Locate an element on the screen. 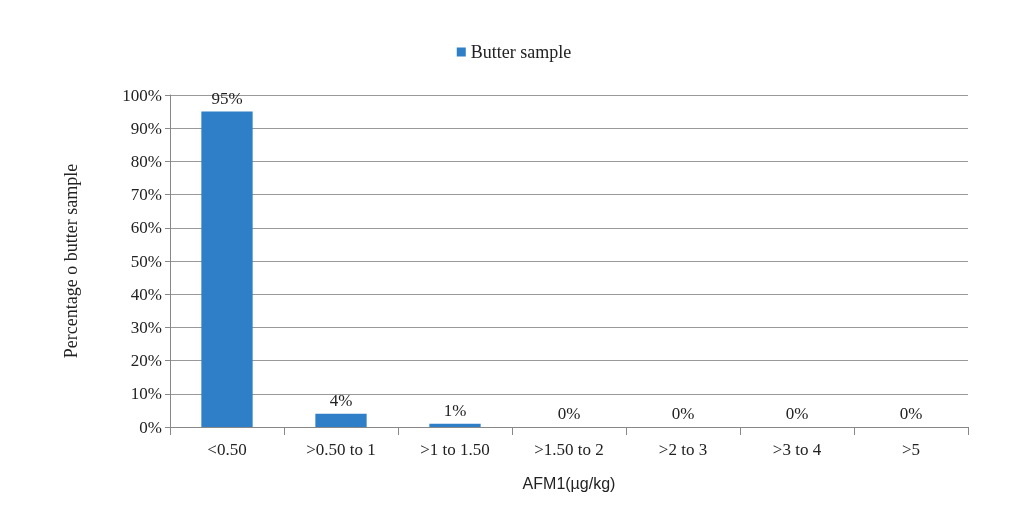 The height and width of the screenshot is (507, 1028). text: 95% is located at coordinates (227, 98).